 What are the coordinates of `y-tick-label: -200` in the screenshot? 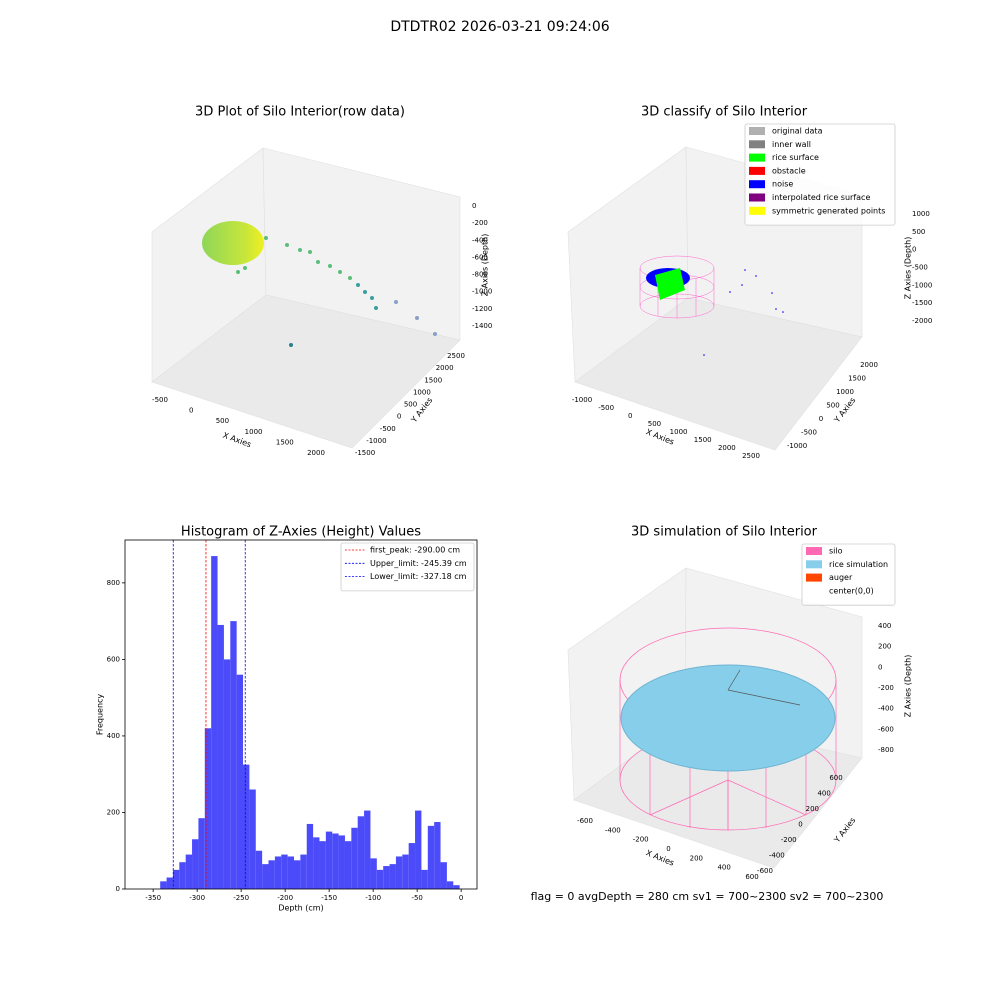 It's located at (789, 840).